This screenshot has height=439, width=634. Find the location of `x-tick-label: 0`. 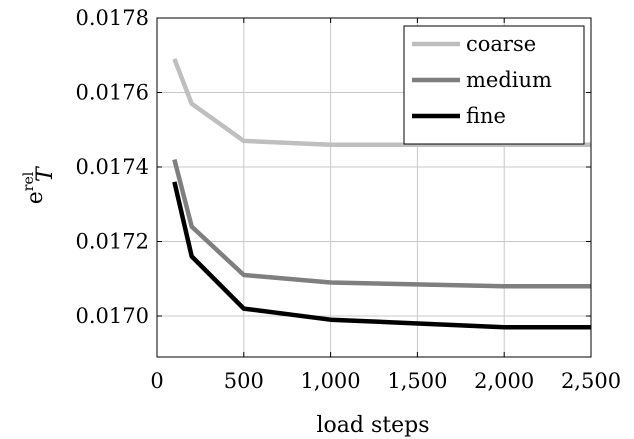

x-tick-label: 0 is located at coordinates (156, 381).